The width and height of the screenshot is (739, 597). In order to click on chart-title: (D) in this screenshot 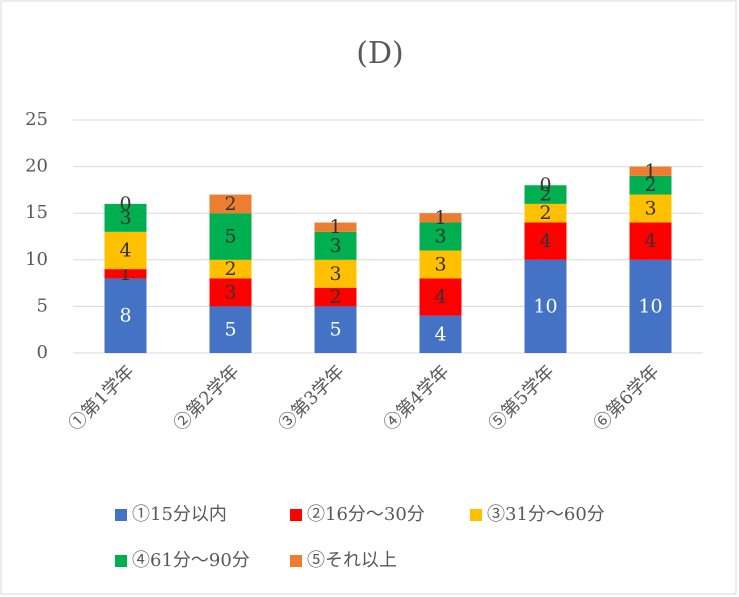, I will do `click(379, 53)`.